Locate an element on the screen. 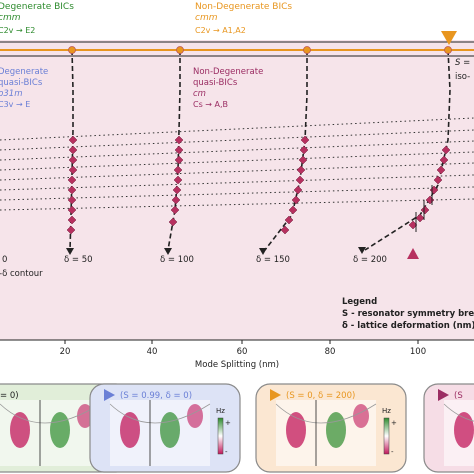 This screenshot has height=474, width=474. colorbar-minus-1: - is located at coordinates (226, 452).